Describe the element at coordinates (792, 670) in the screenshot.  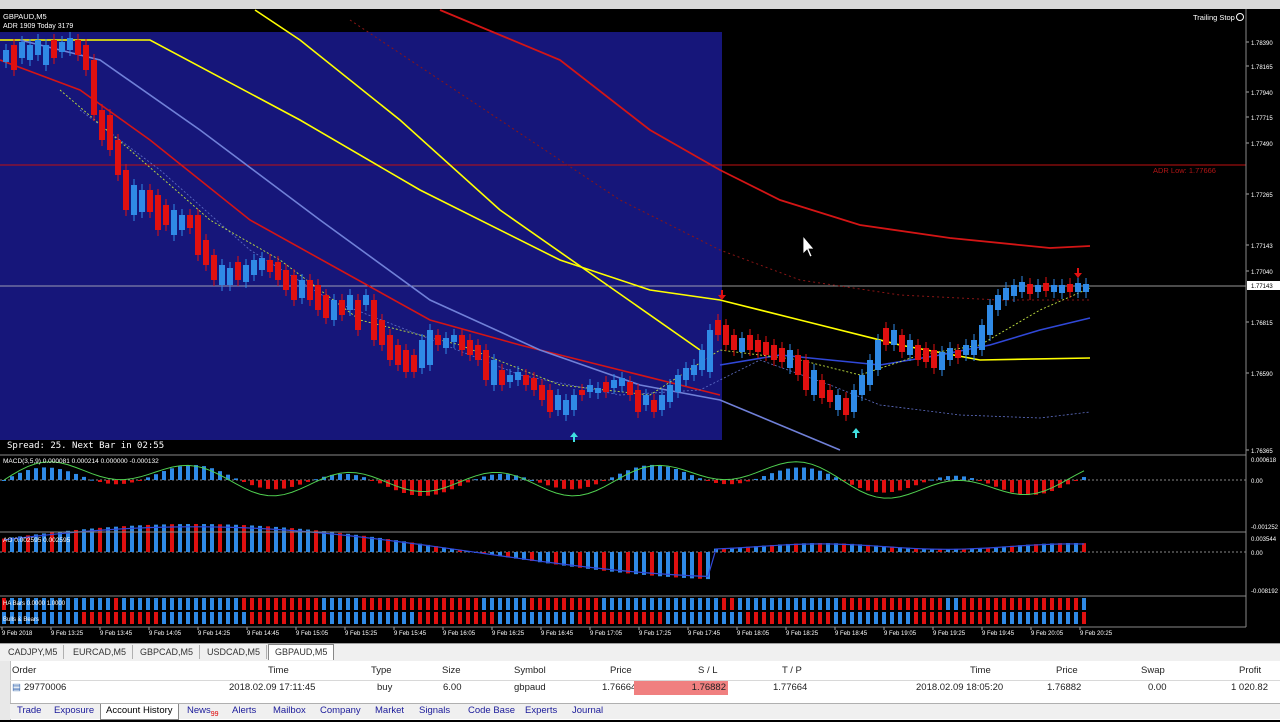
I see `col-tp: T / P` at that location.